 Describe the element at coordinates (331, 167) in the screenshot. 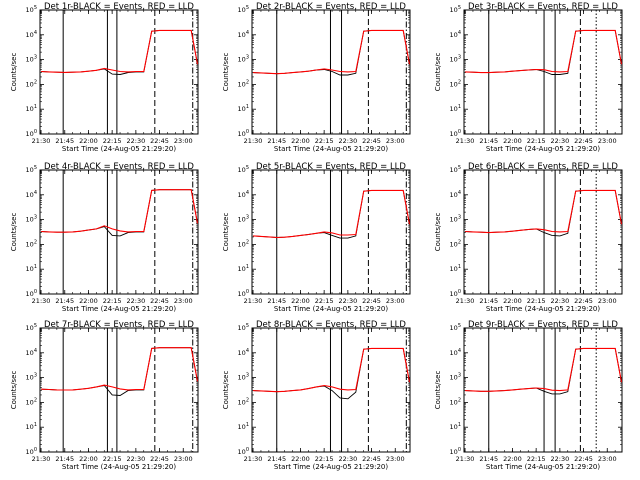

I see `panel-title: Det 5r-BLACK = Events, RED = LLD` at that location.